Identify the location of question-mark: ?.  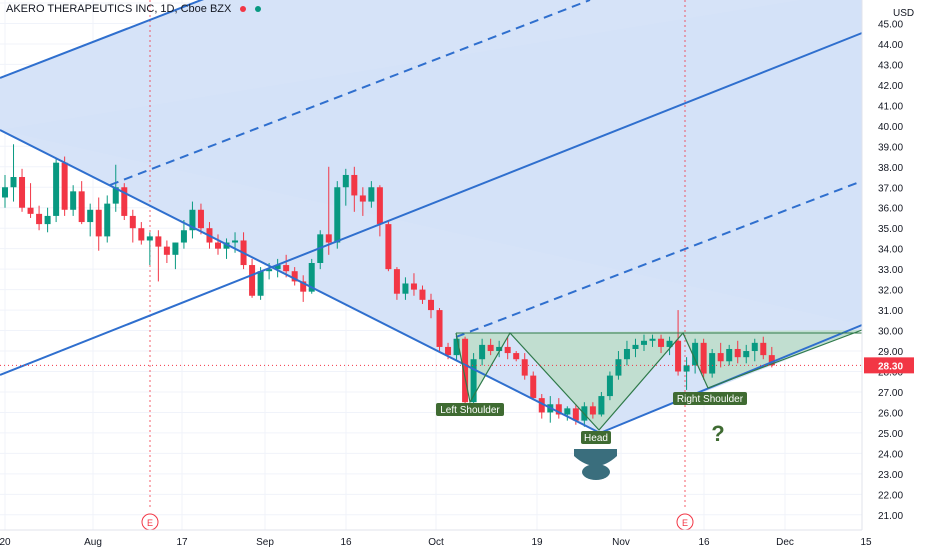
(717, 433).